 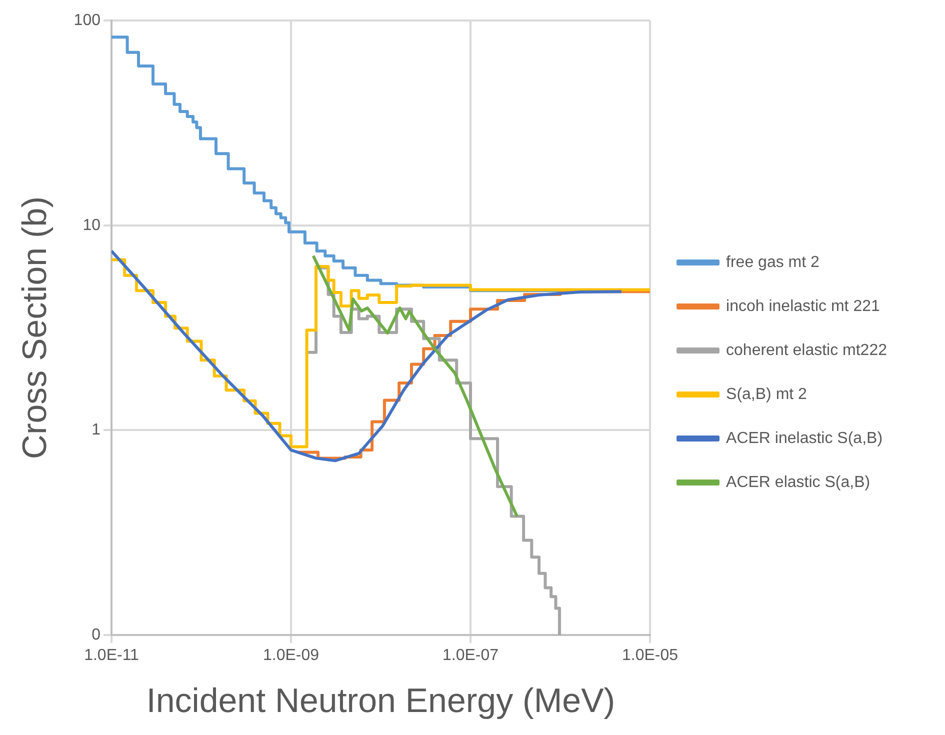 I want to click on y-tick-label: 1, so click(x=96, y=430).